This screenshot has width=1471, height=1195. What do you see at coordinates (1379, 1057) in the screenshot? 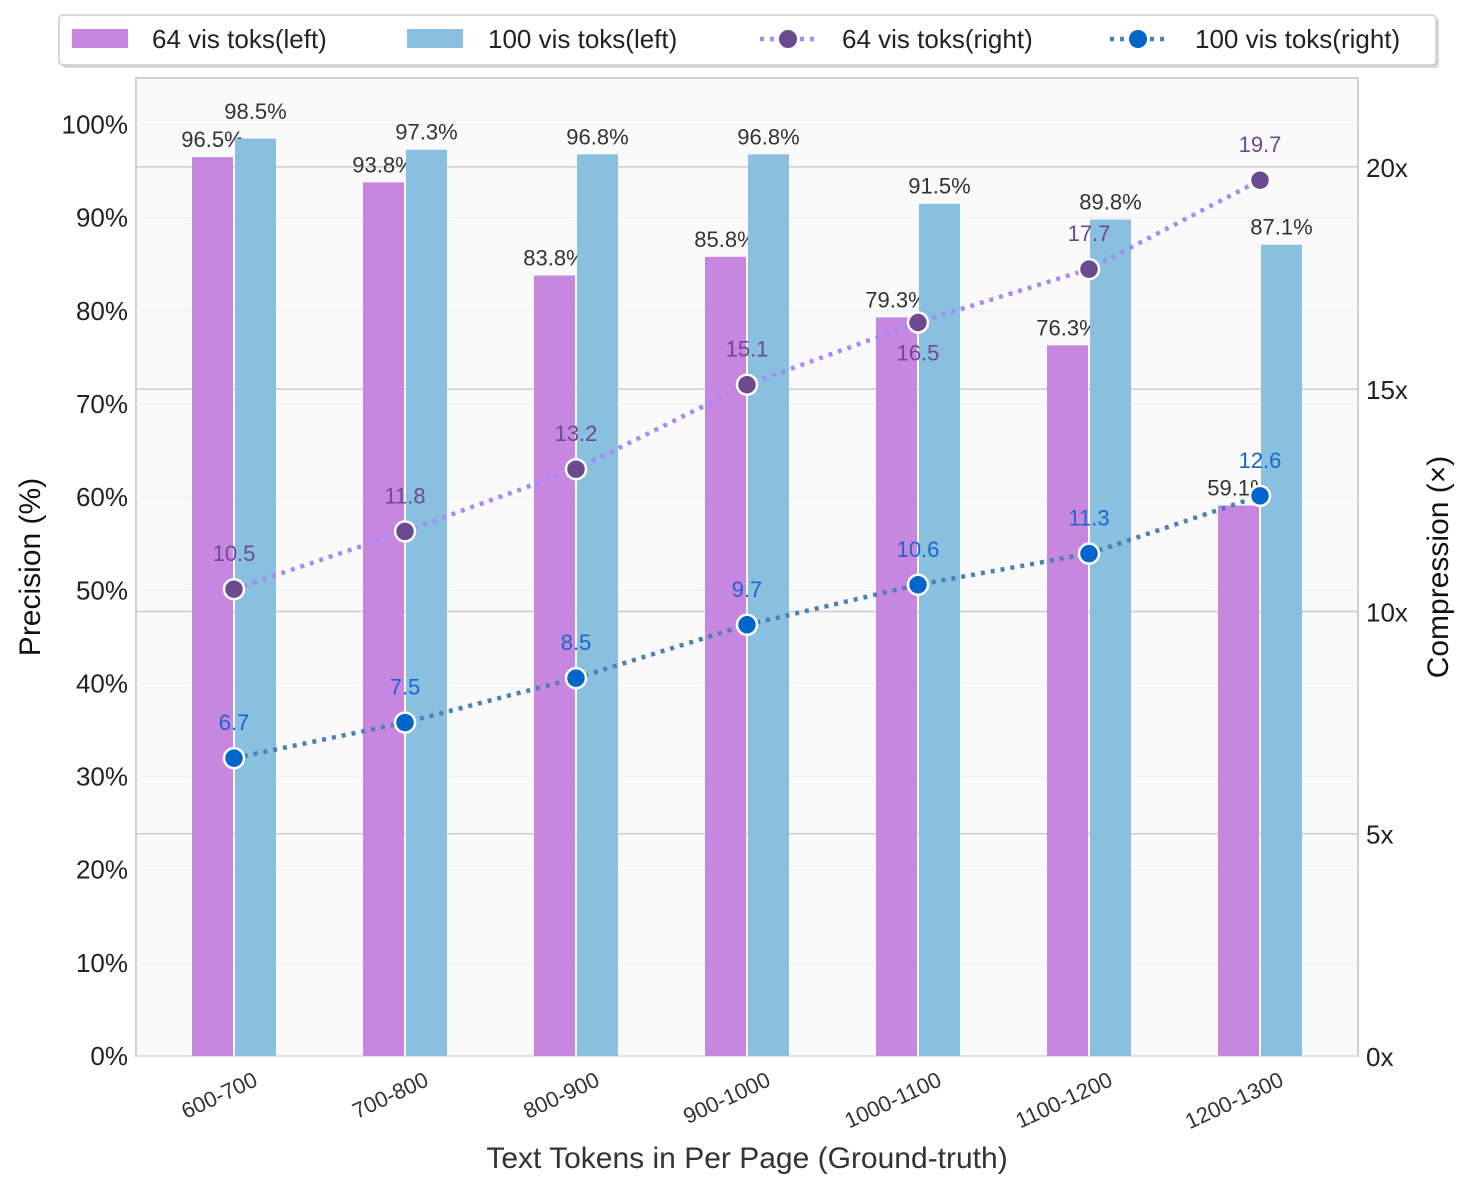
I see `y-right-tick-label: 0x` at bounding box center [1379, 1057].